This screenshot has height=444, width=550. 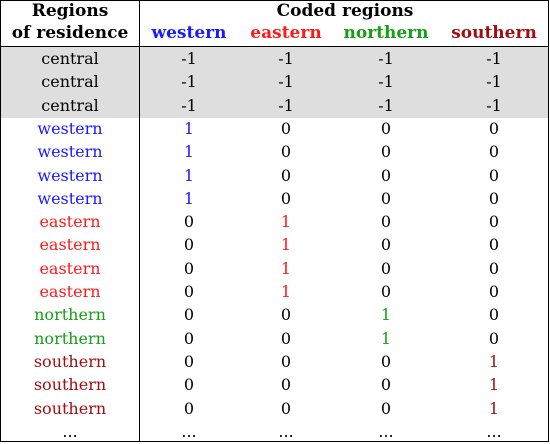 I want to click on column-divider, so click(x=139, y=221).